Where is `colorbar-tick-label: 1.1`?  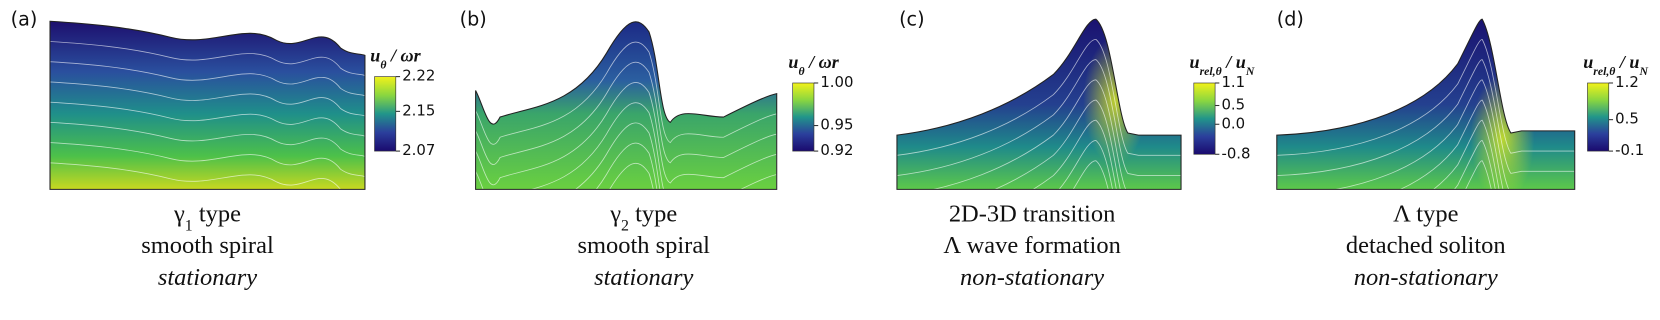 colorbar-tick-label: 1.1 is located at coordinates (1233, 82).